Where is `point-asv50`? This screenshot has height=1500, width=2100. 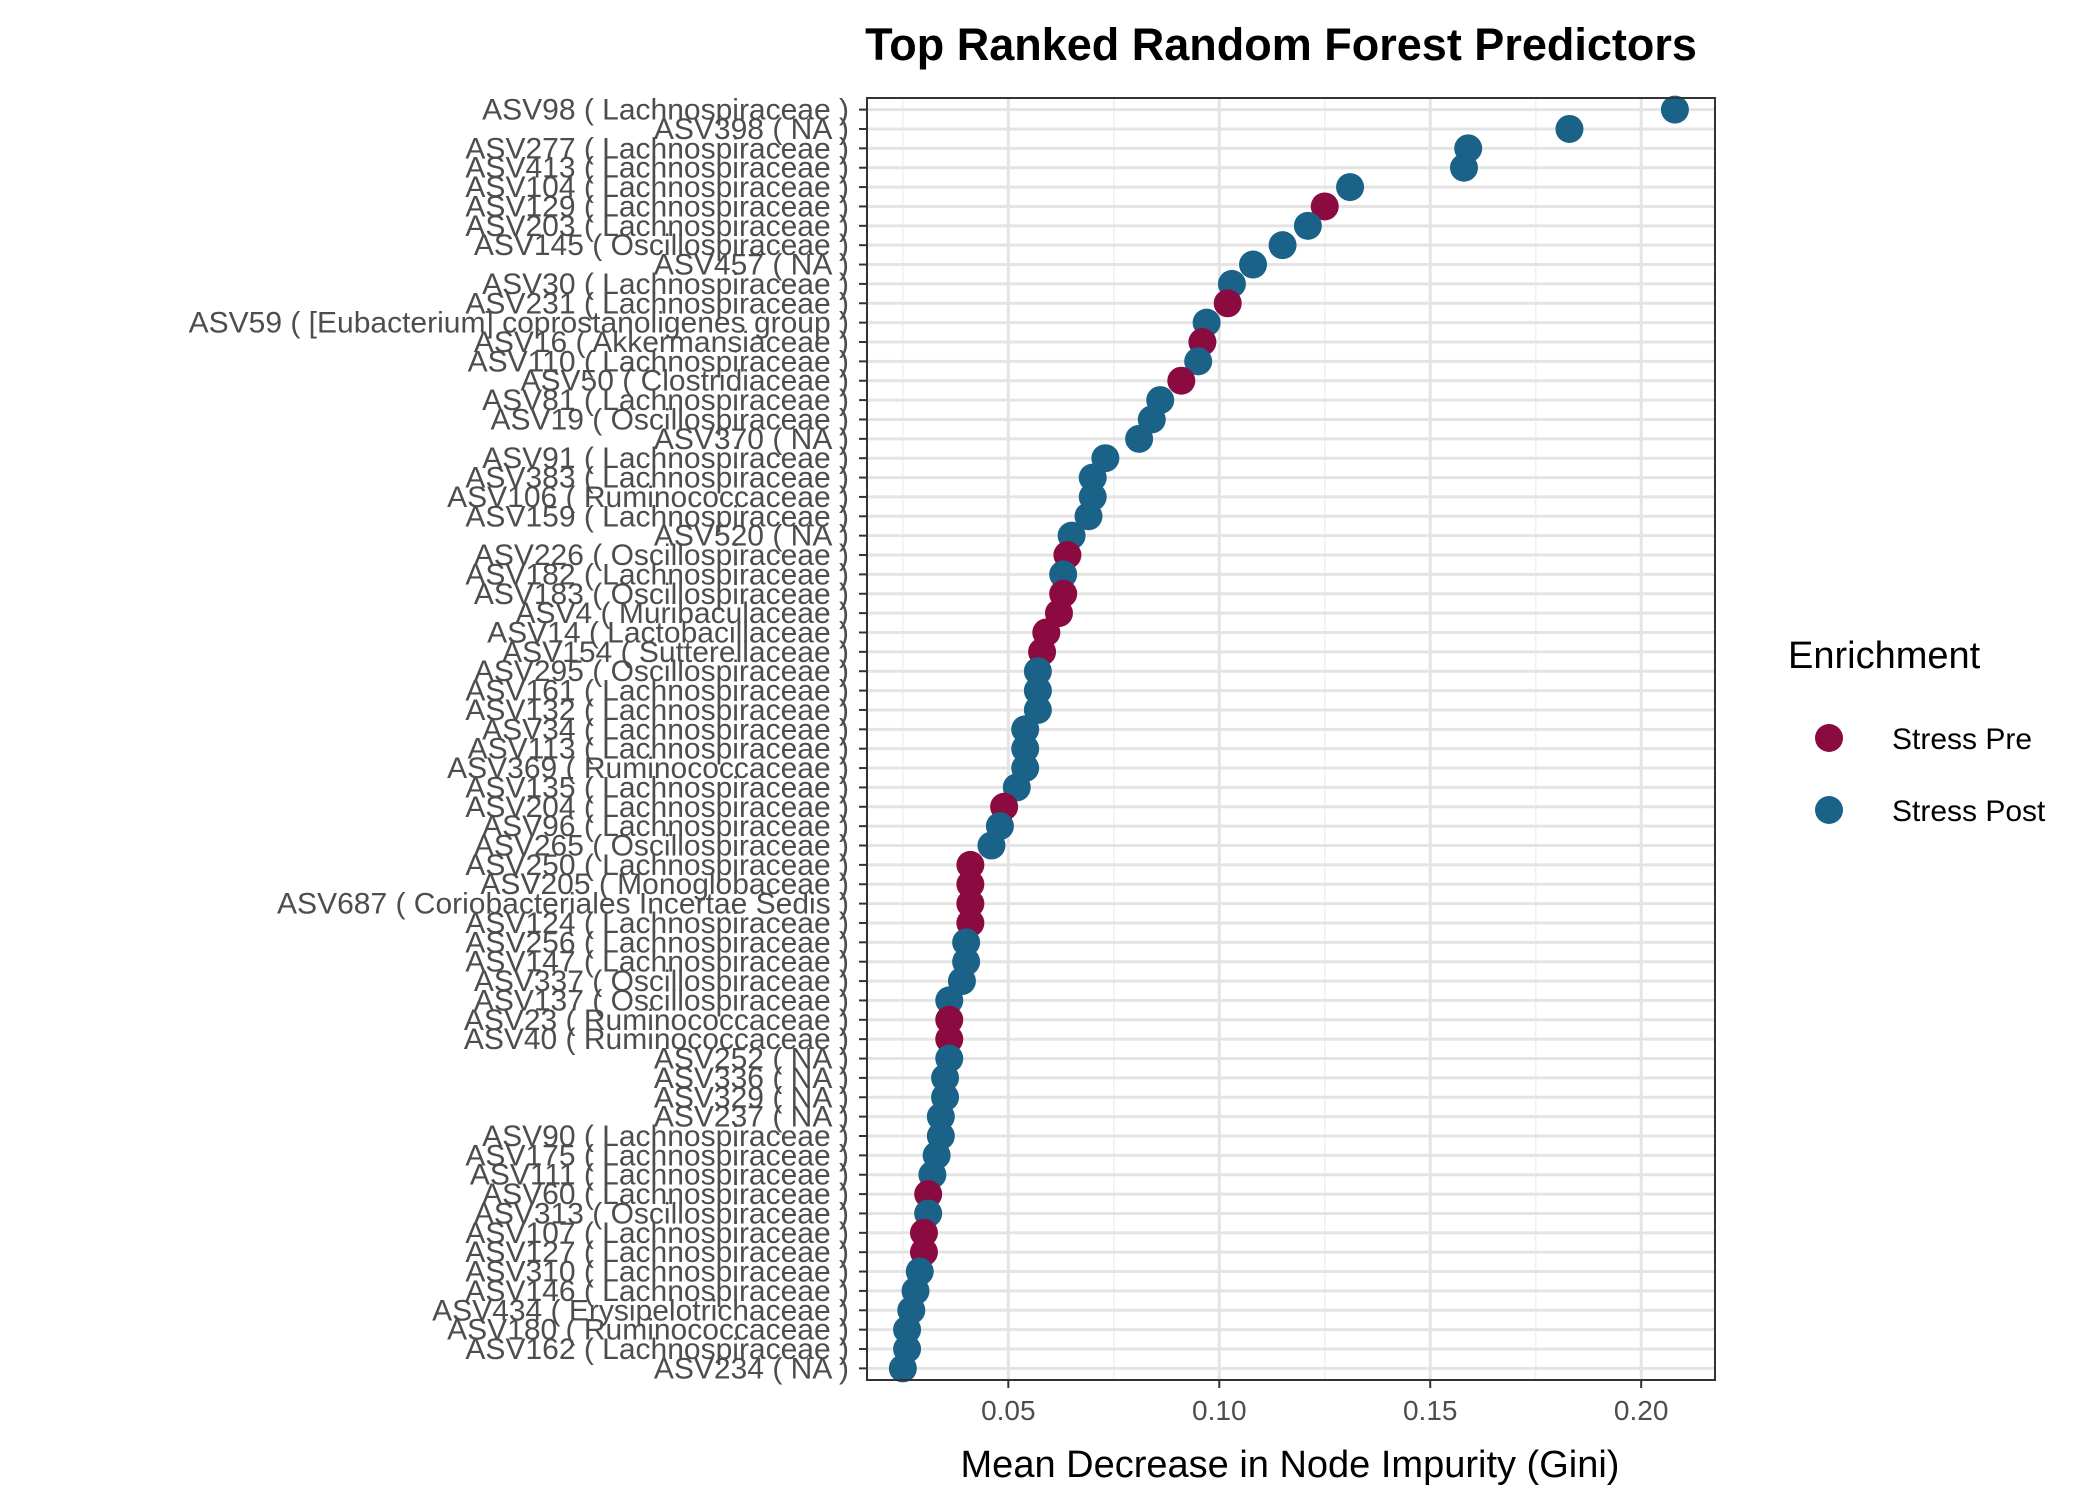 point-asv50 is located at coordinates (1181, 380).